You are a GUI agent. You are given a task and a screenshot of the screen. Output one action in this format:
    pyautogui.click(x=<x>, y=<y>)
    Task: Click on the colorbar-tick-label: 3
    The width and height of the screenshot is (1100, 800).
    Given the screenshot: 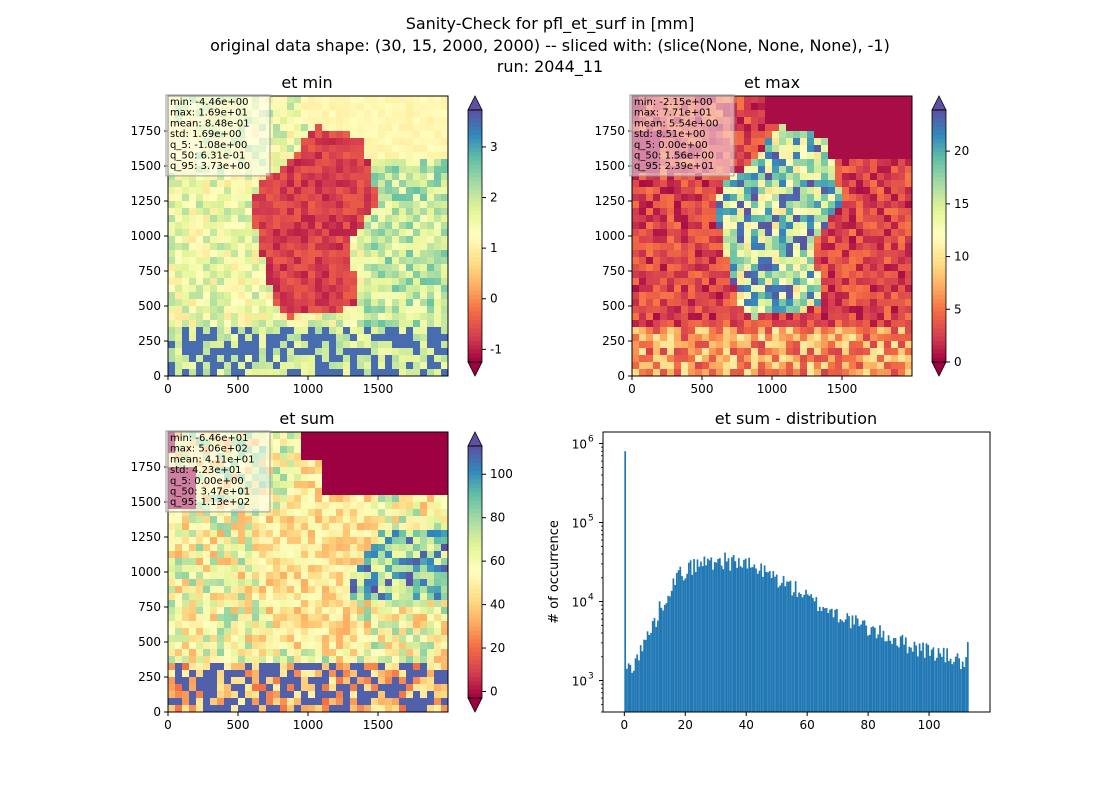 What is the action you would take?
    pyautogui.click(x=494, y=147)
    